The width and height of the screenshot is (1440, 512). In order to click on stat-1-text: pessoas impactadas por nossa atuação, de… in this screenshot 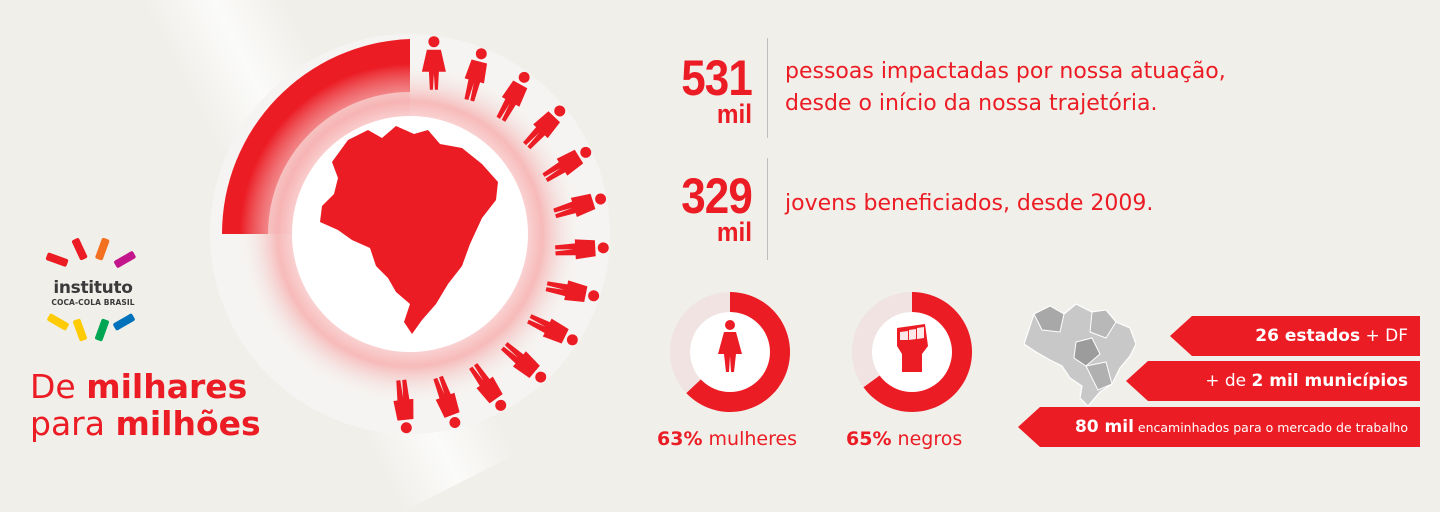, I will do `click(1005, 88)`.